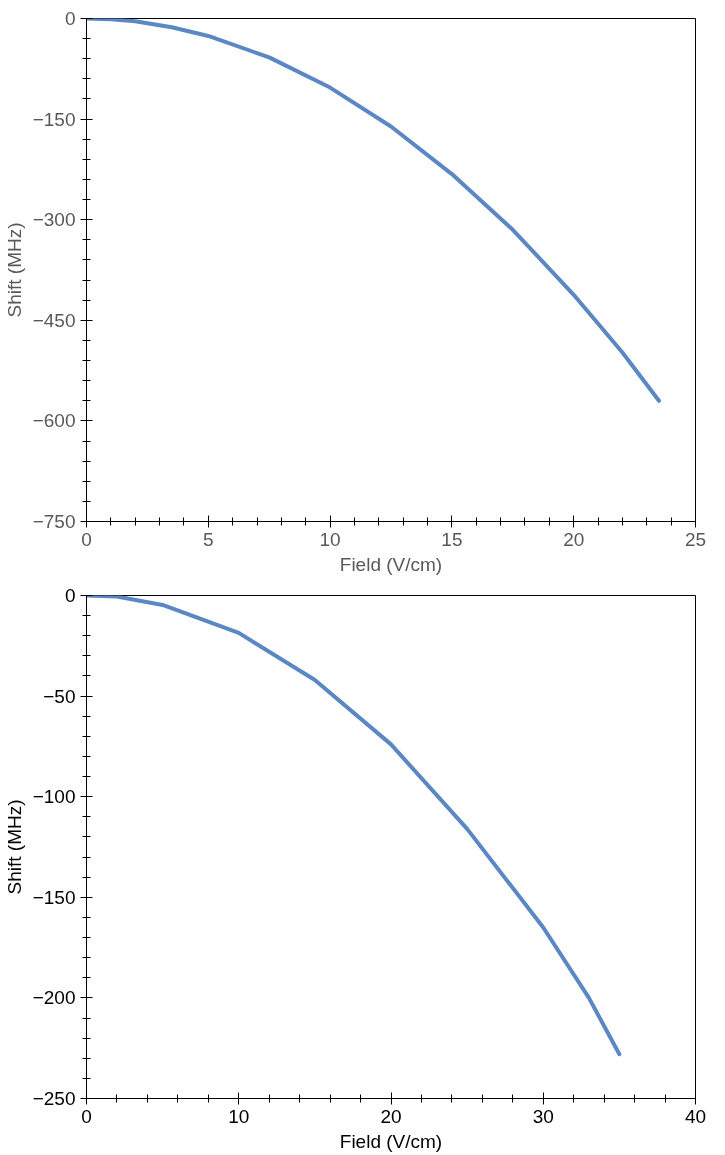  I want to click on y-tick-label: −200, so click(54, 998).